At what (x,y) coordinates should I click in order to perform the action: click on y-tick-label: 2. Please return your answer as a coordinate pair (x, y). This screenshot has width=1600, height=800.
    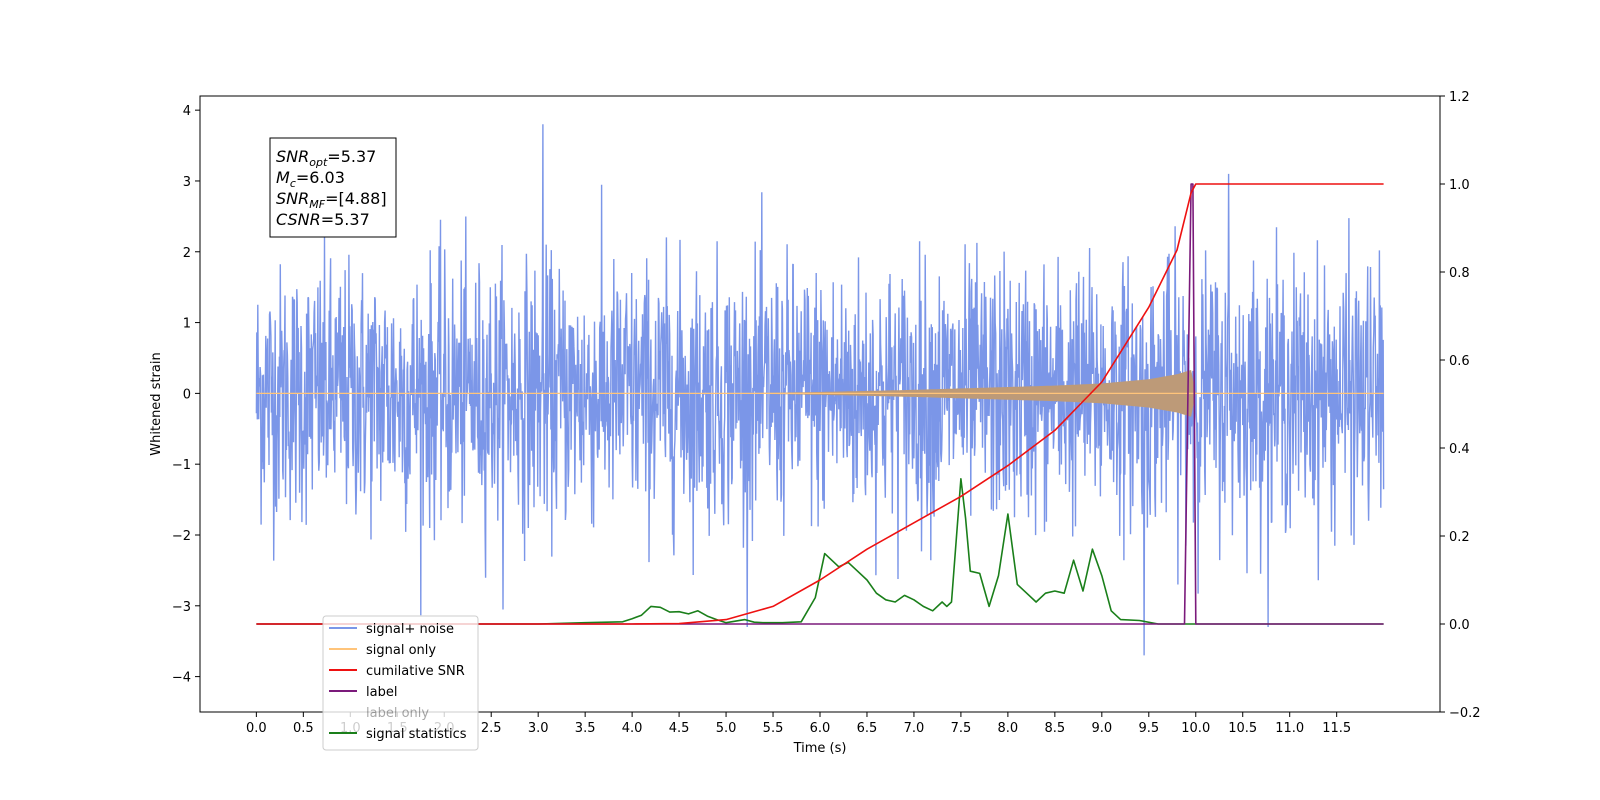
    Looking at the image, I should click on (187, 253).